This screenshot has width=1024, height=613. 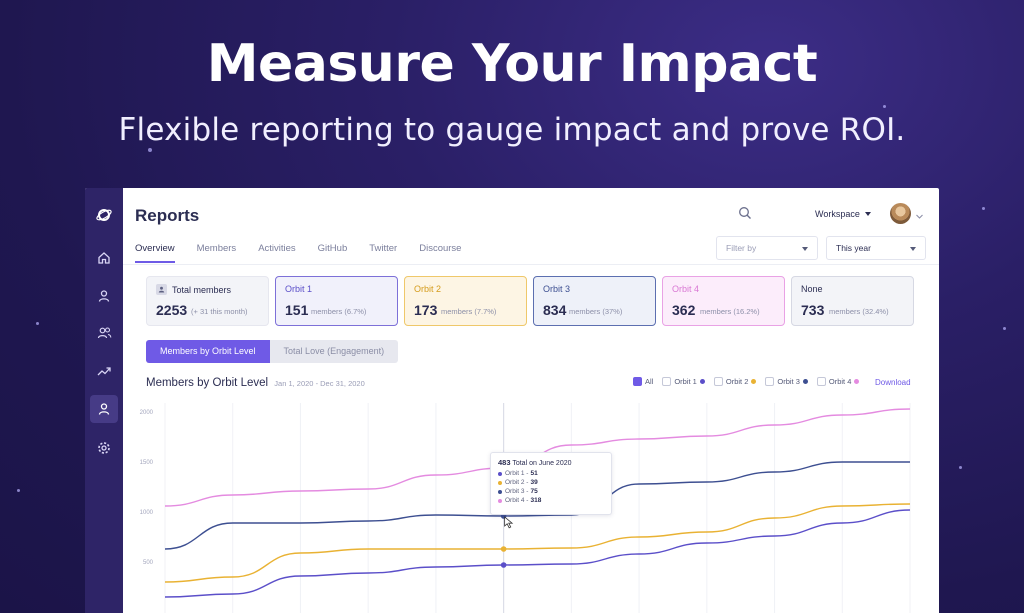 I want to click on tooltip-header: 483 Total on June 2020, so click(x=551, y=462).